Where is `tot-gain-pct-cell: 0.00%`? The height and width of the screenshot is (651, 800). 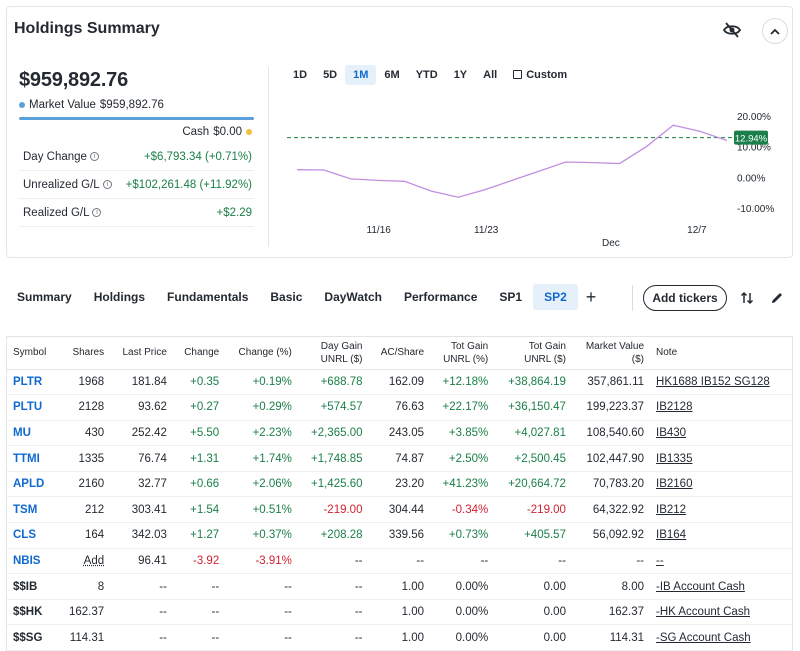
tot-gain-pct-cell: 0.00% is located at coordinates (464, 612).